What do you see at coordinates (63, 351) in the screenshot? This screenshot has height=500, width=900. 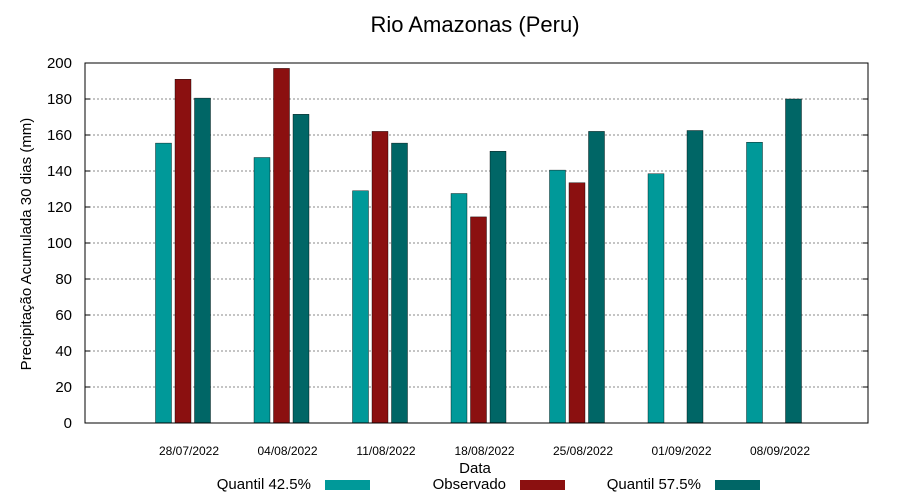 I see `y-tick-label: 40` at bounding box center [63, 351].